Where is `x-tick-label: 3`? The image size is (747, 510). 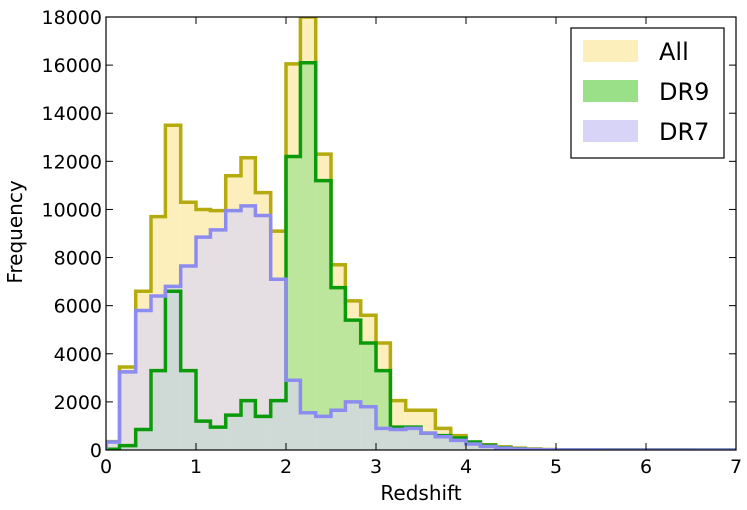 x-tick-label: 3 is located at coordinates (376, 467).